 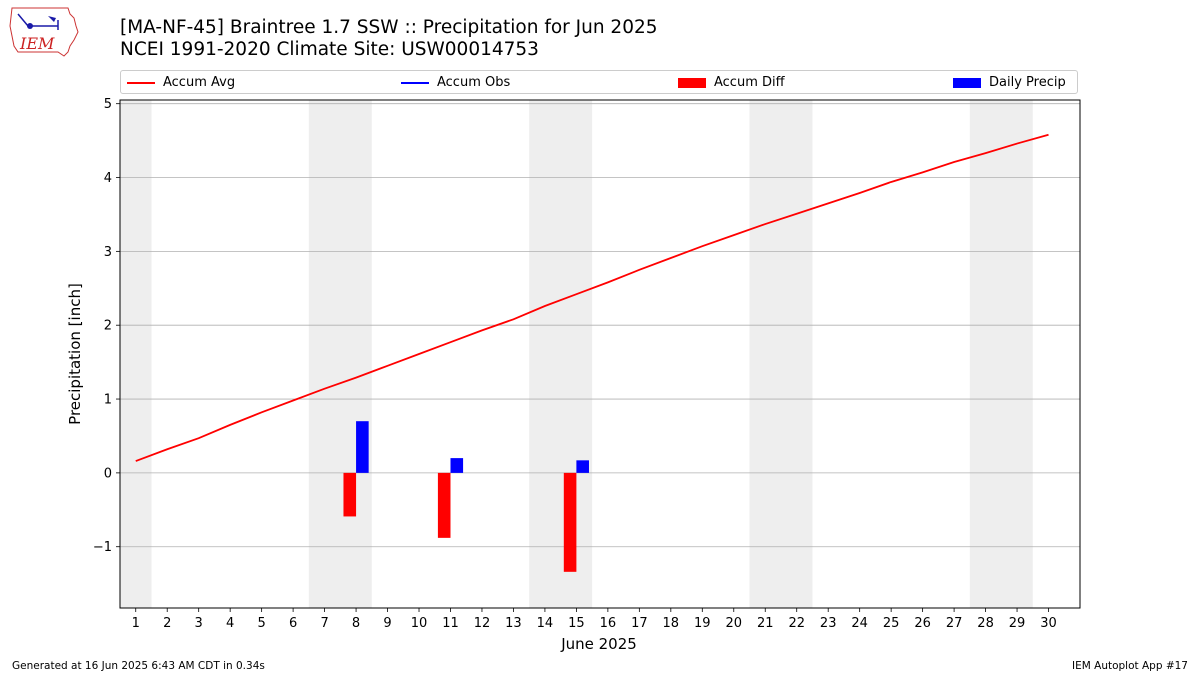 I want to click on x-tick-label: 29, so click(x=1017, y=623).